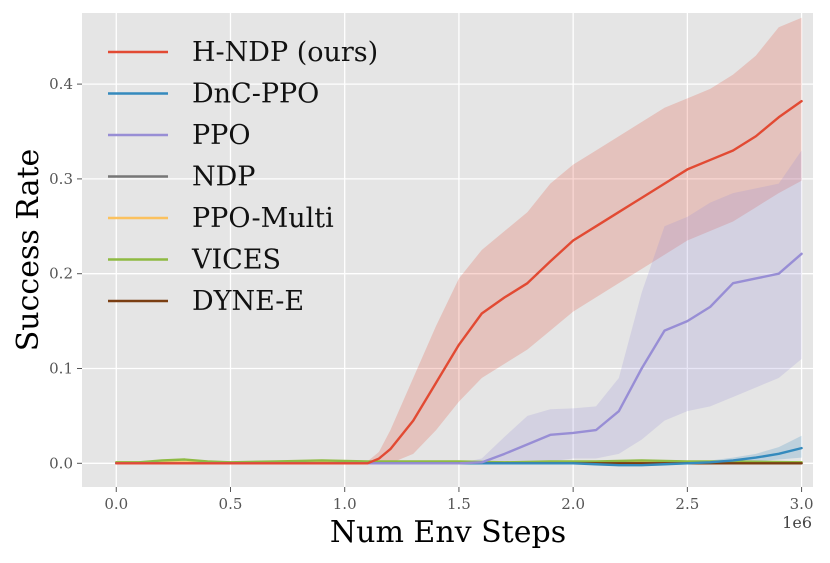 Image resolution: width=830 pixels, height=563 pixels. What do you see at coordinates (61, 369) in the screenshot?
I see `y-tick-label: 0.1` at bounding box center [61, 369].